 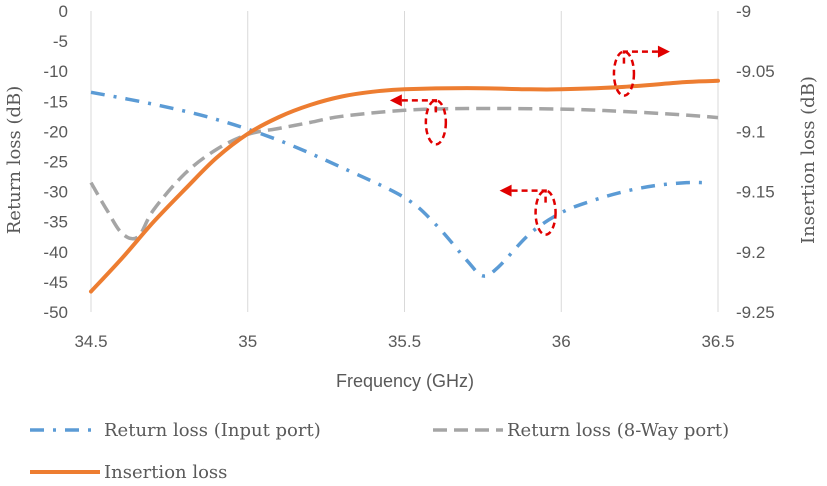 I want to click on y-left-tick-label: -15, so click(x=55, y=101).